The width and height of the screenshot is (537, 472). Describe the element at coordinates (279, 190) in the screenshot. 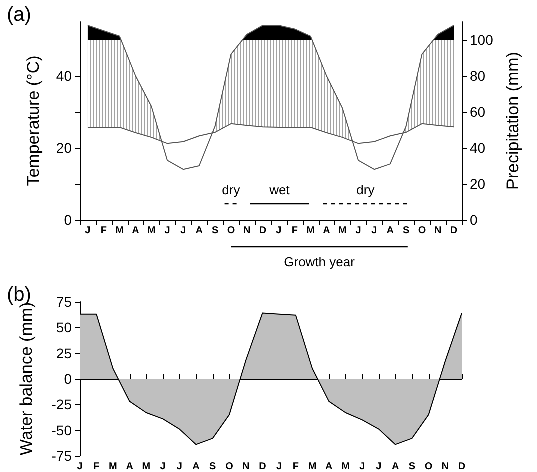

I see `annotation: wet` at that location.